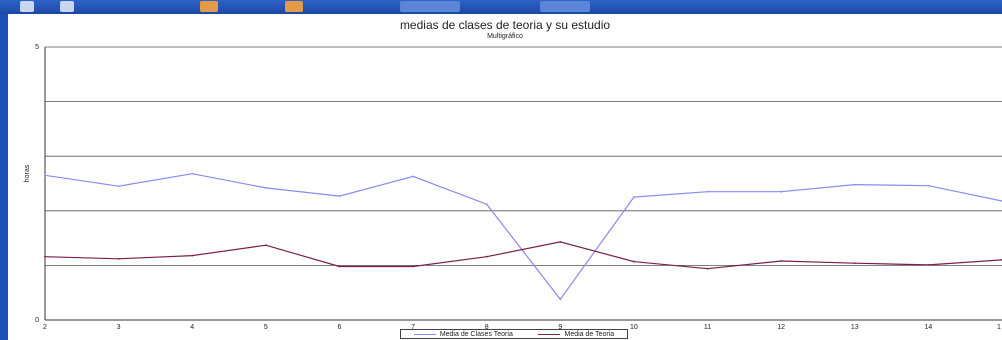  I want to click on legend-swatch-media-de-clases-teoria, so click(424, 334).